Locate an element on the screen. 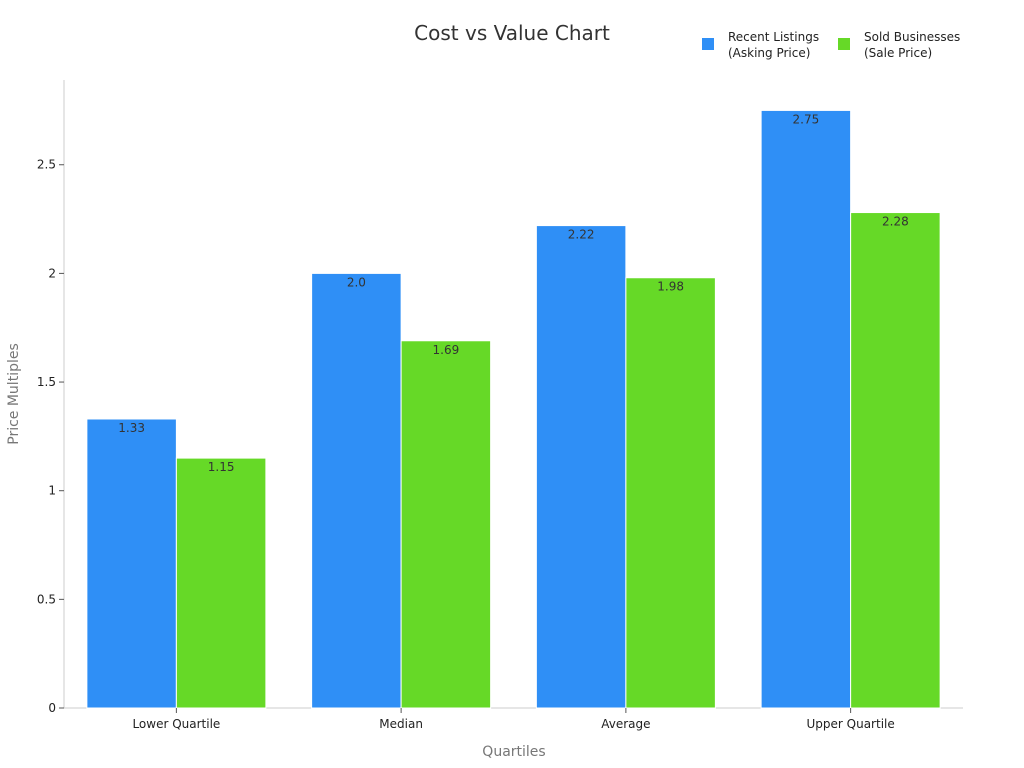 The width and height of the screenshot is (1024, 768). y-axis-ticks: 0 0.5 1 1.5 2 2.5 is located at coordinates (50, 436).